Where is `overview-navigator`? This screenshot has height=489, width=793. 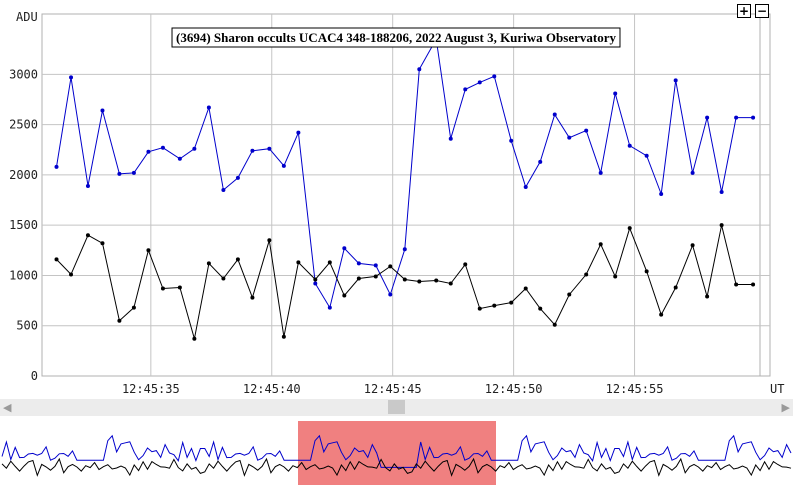 overview-navigator is located at coordinates (396, 452).